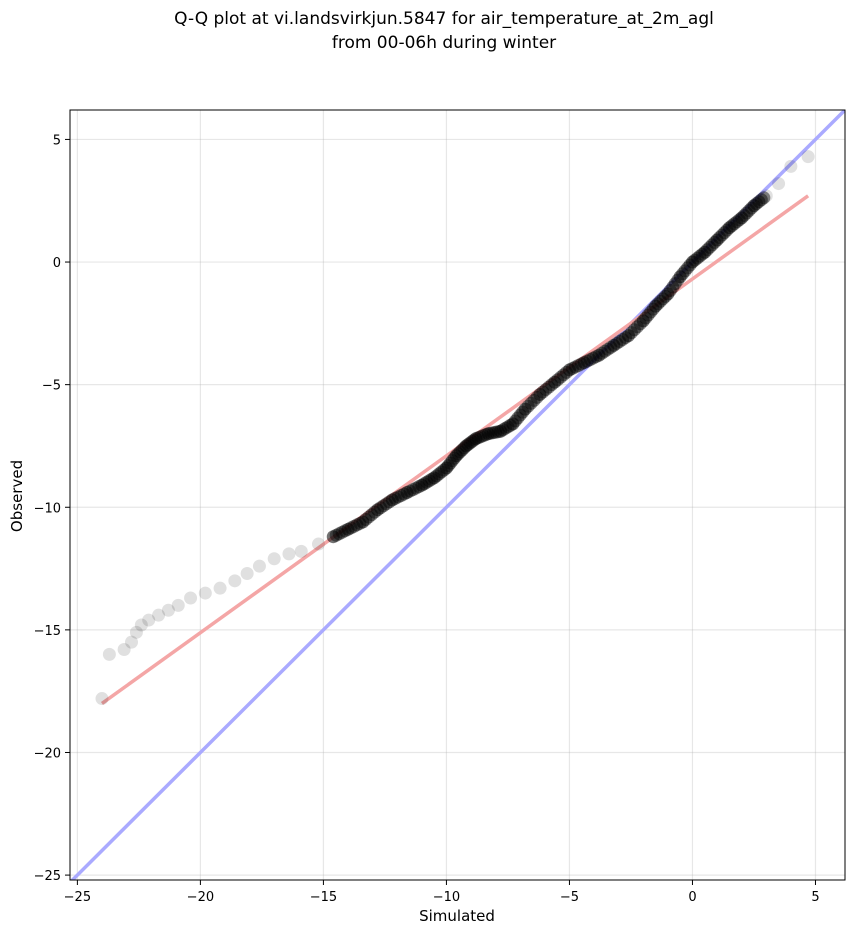  I want to click on x-axis-label: Simulated, so click(457, 916).